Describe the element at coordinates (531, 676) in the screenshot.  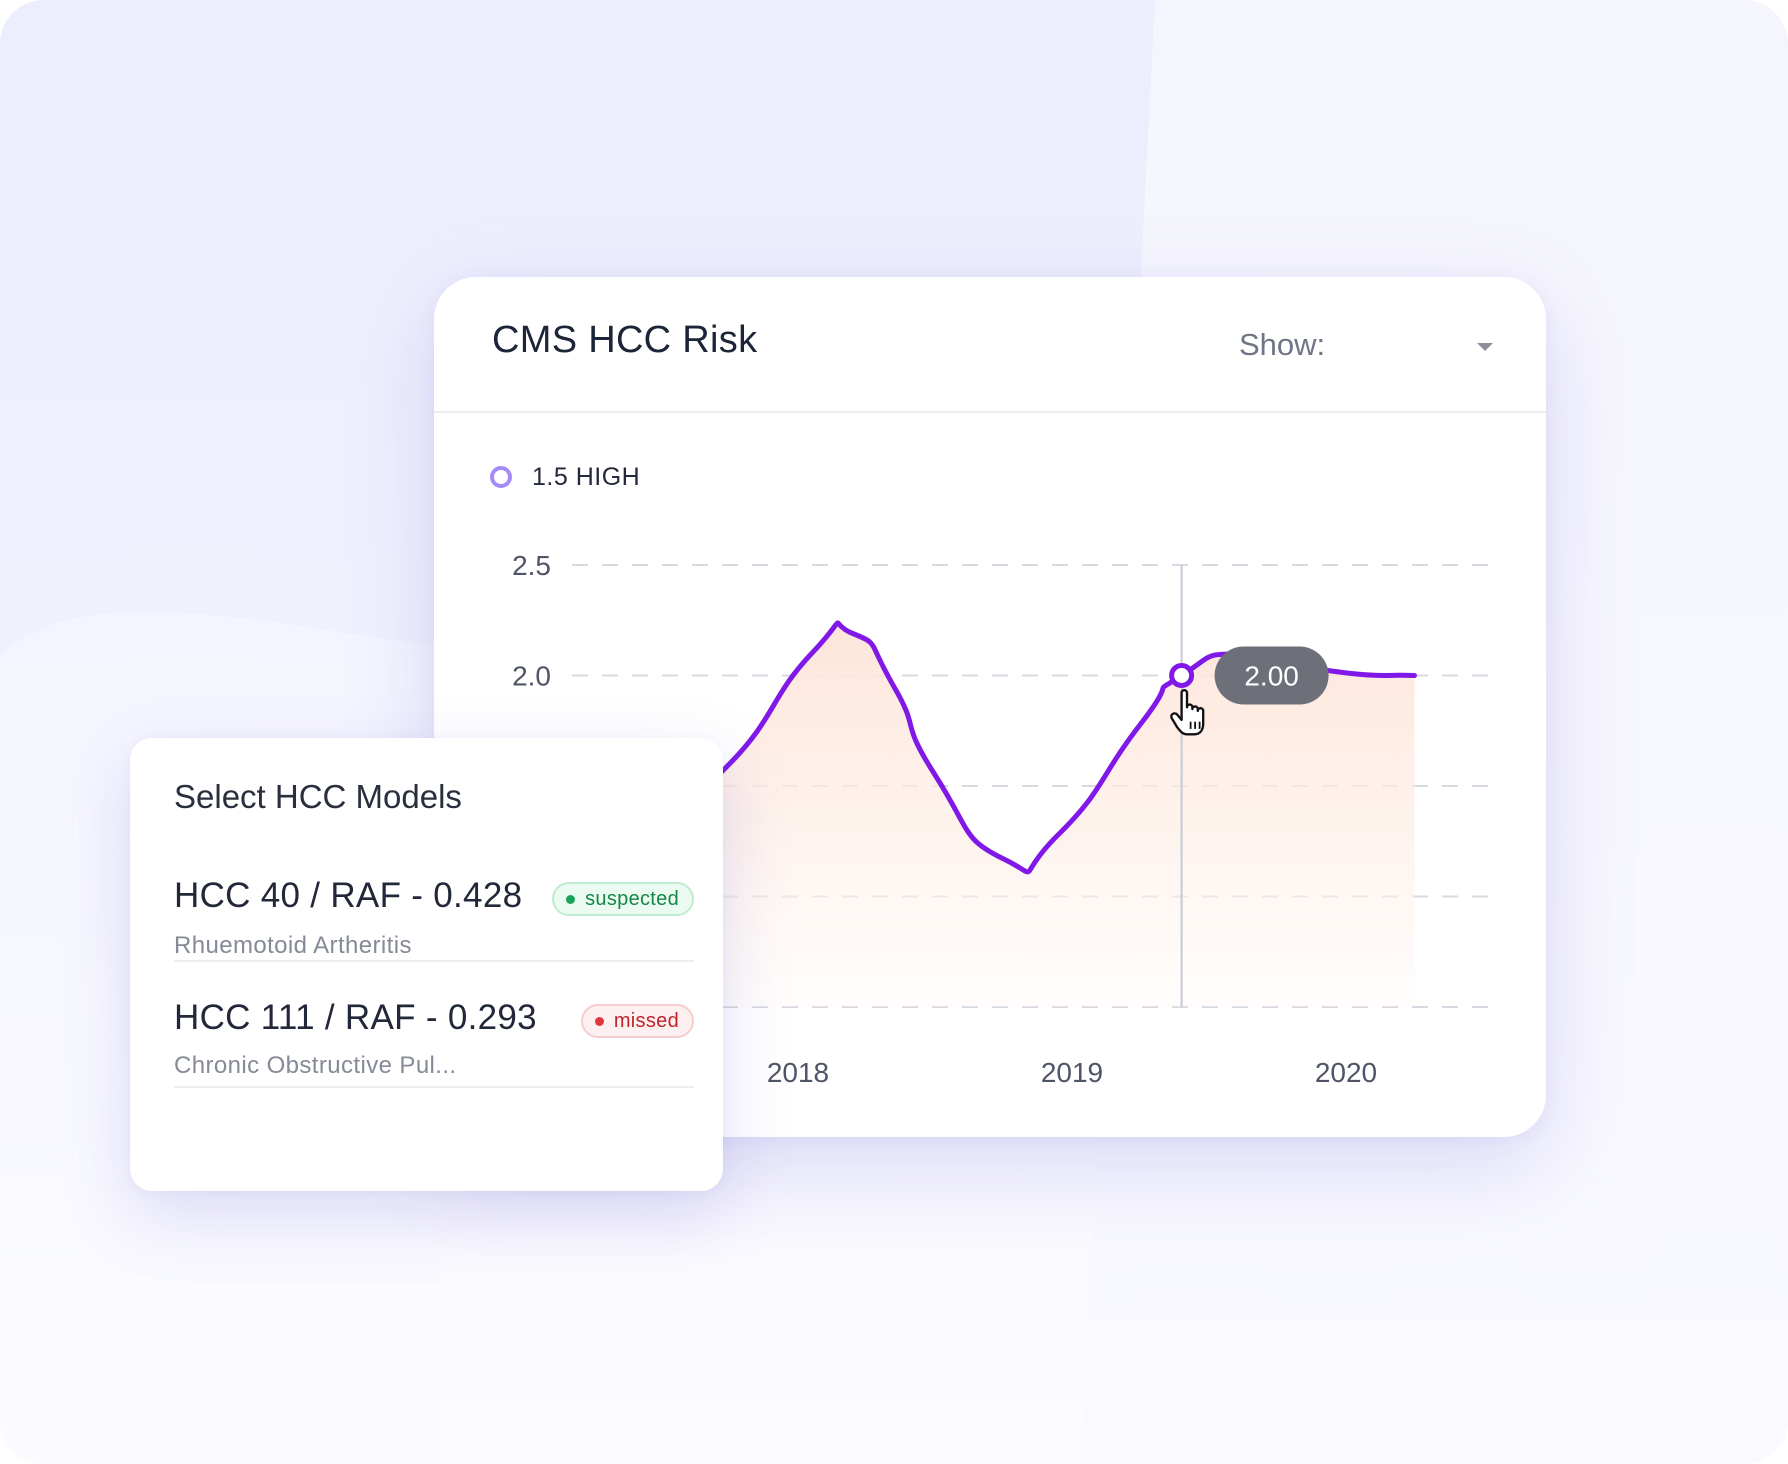
I see `y-tick-label: 2.0` at that location.